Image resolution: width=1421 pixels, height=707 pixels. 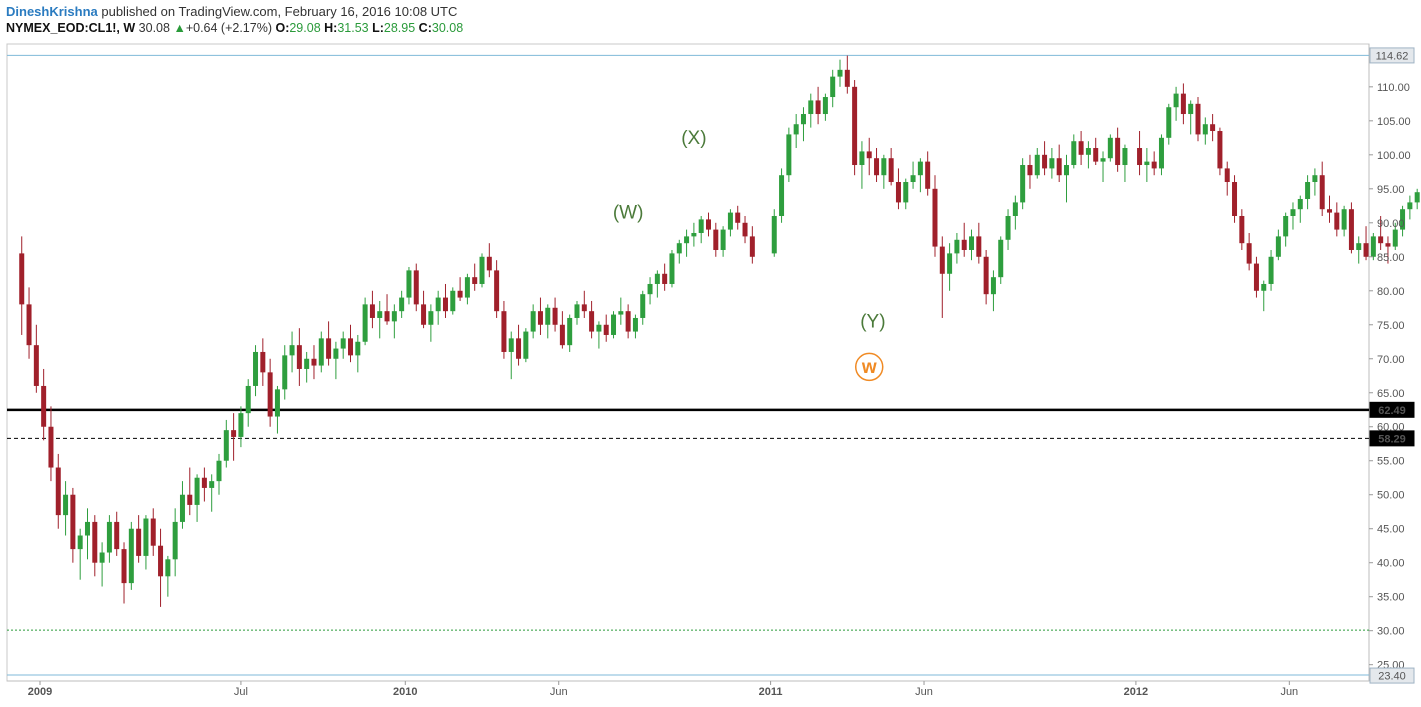 I want to click on author-link: DineshKrishna, so click(x=52, y=11).